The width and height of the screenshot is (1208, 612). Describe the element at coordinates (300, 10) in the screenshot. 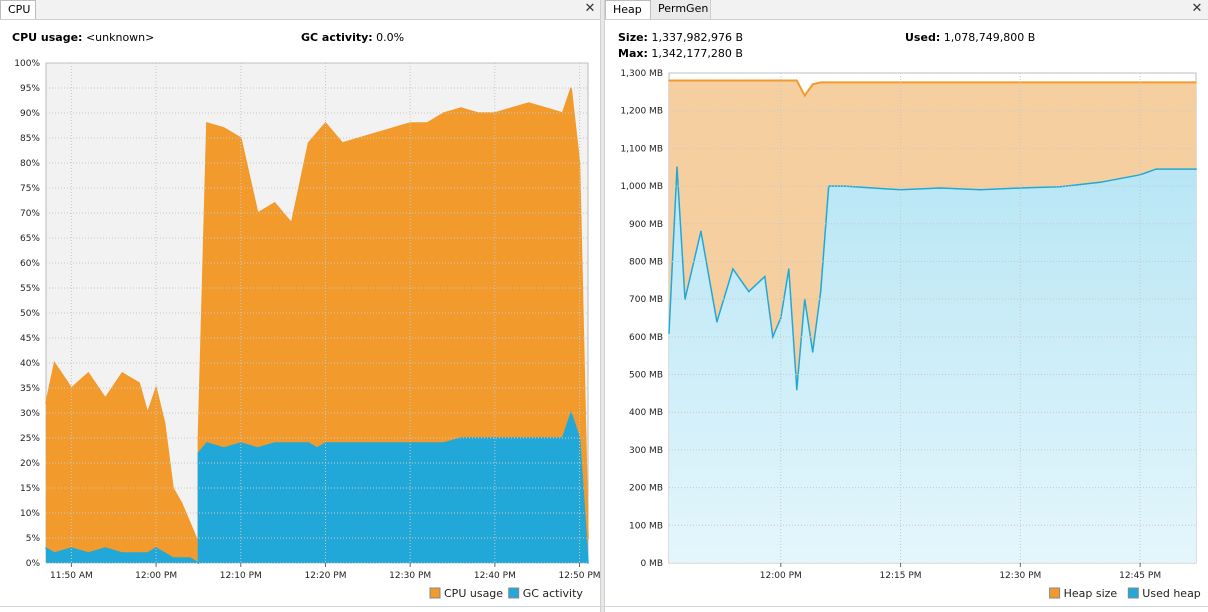

I see `cpu-tabbar: CPU ✕` at that location.